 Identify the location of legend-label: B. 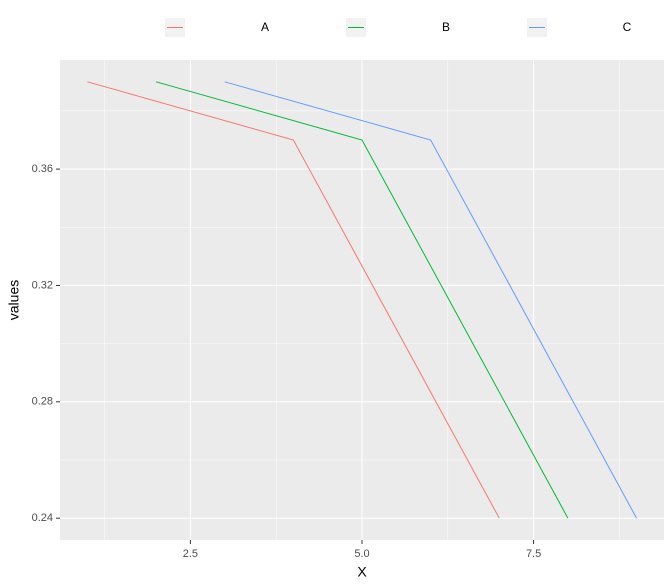
(446, 27).